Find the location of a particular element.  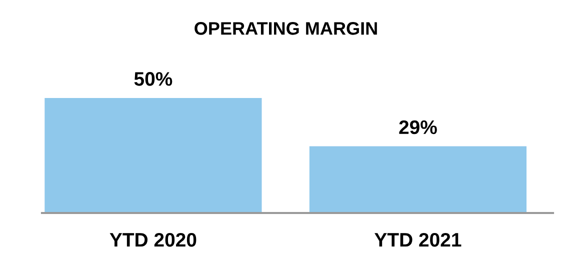

data-label: 29% is located at coordinates (418, 127).